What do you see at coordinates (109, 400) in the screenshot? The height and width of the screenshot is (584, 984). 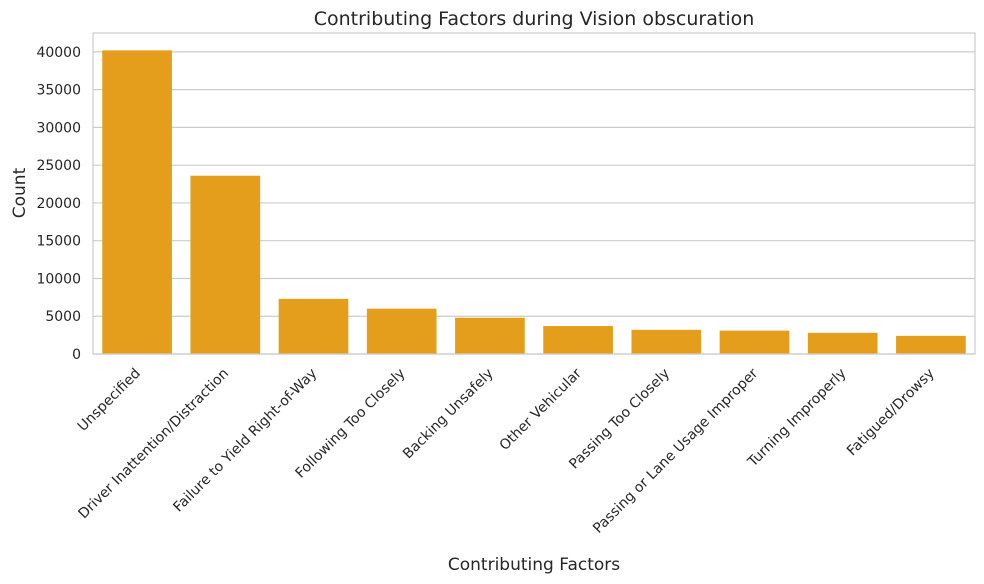 I see `x-tick-label: Unspecified` at bounding box center [109, 400].